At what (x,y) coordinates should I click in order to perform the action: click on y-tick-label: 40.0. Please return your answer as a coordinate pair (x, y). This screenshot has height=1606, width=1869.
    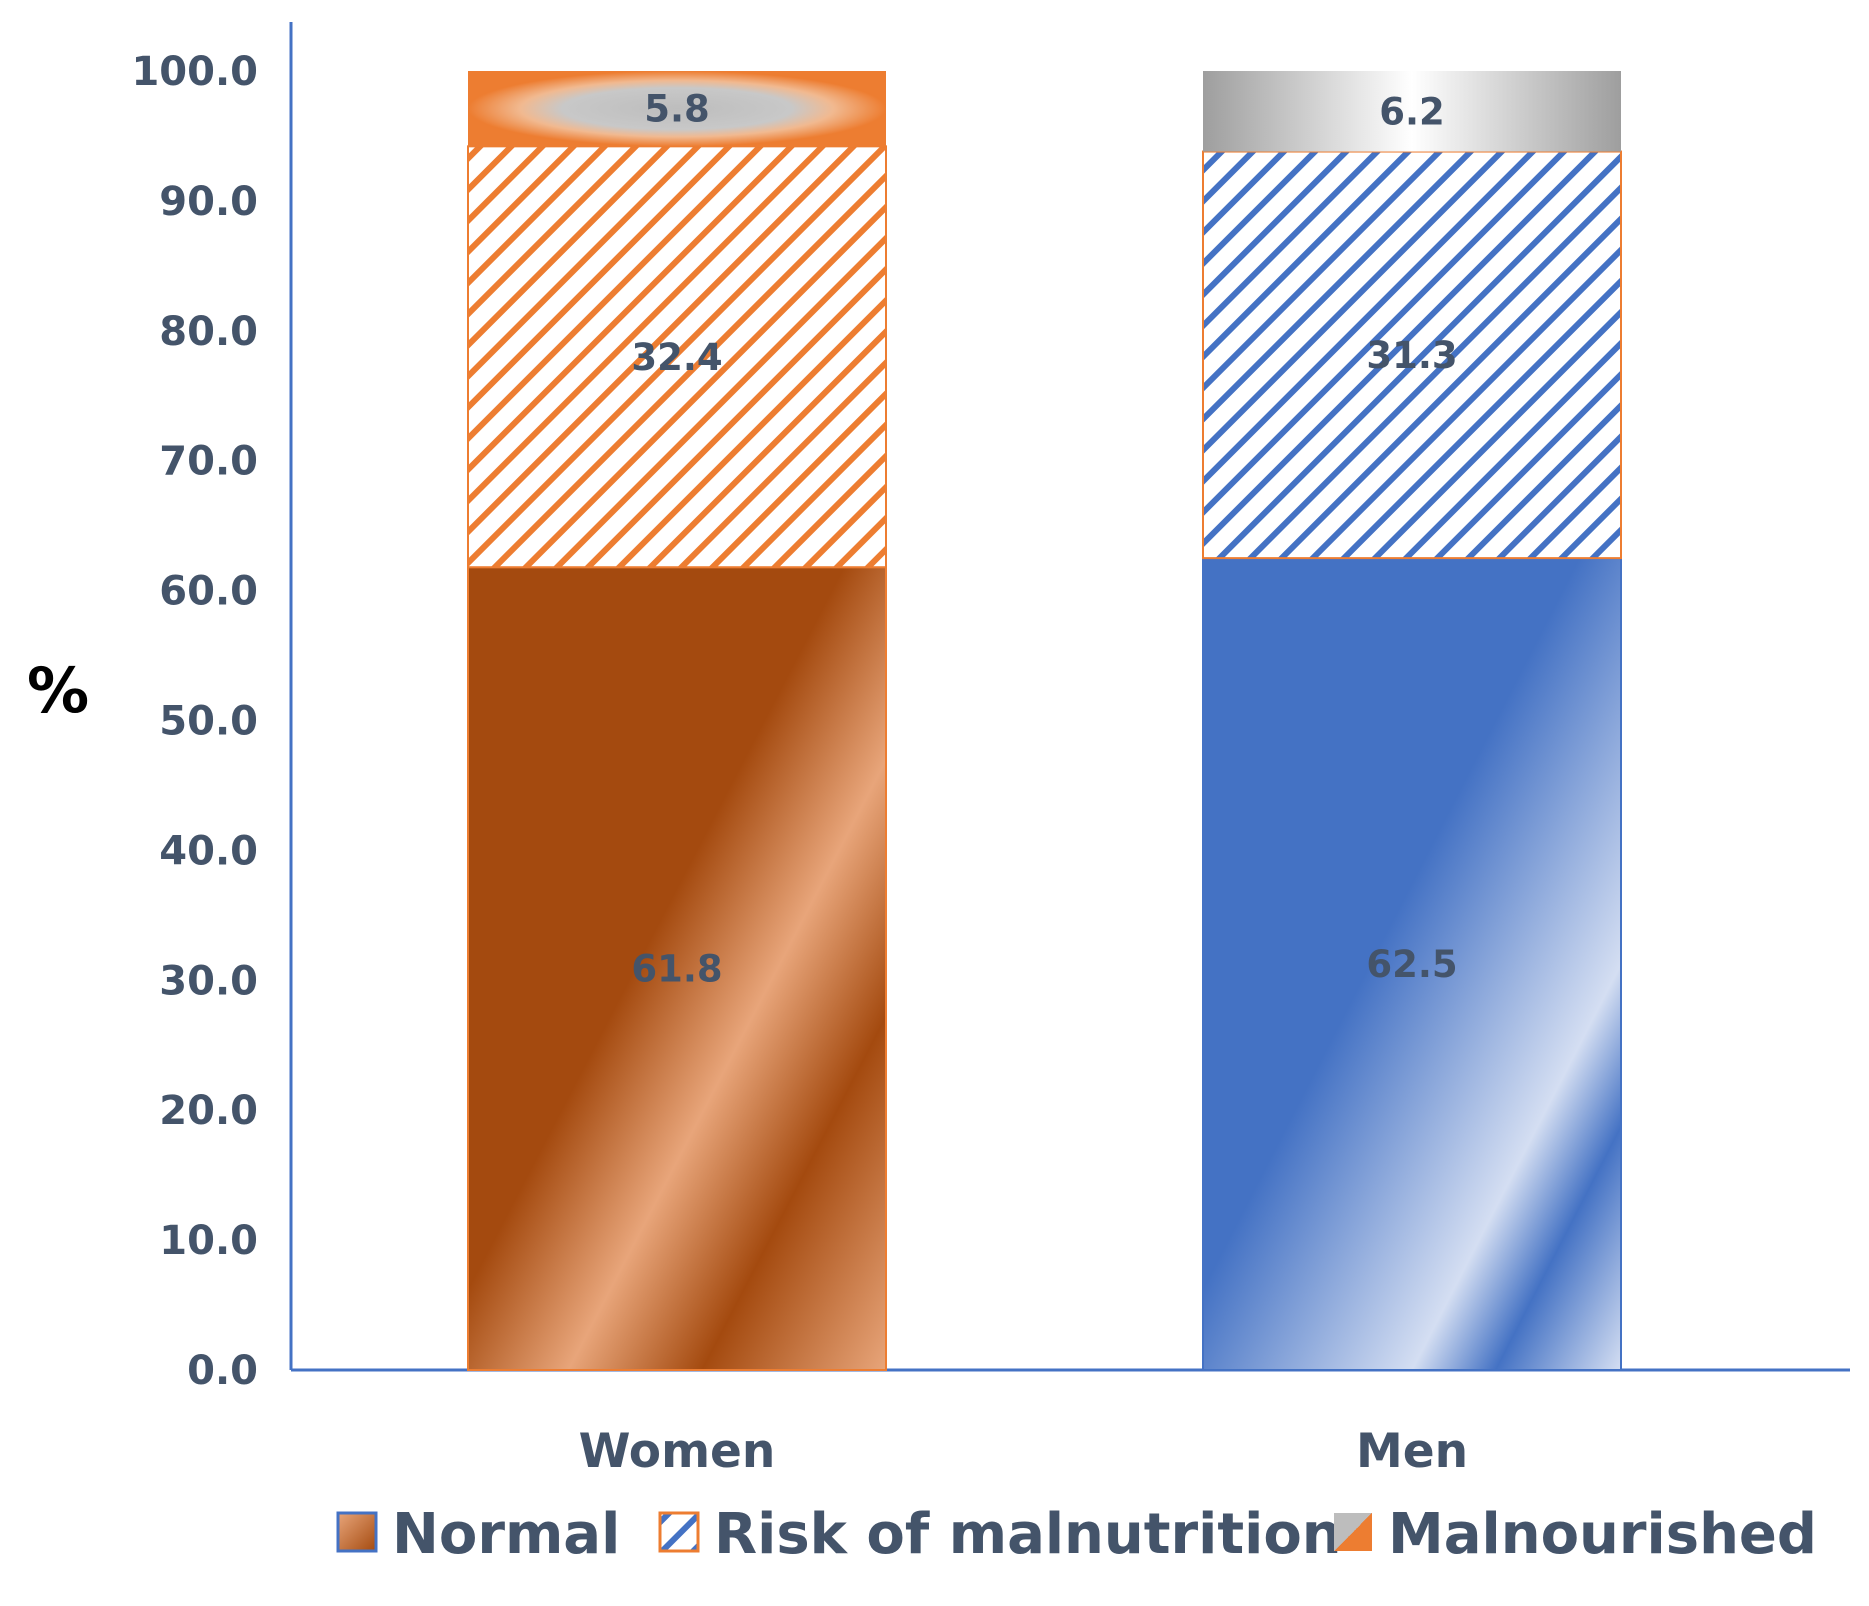
    Looking at the image, I should click on (208, 851).